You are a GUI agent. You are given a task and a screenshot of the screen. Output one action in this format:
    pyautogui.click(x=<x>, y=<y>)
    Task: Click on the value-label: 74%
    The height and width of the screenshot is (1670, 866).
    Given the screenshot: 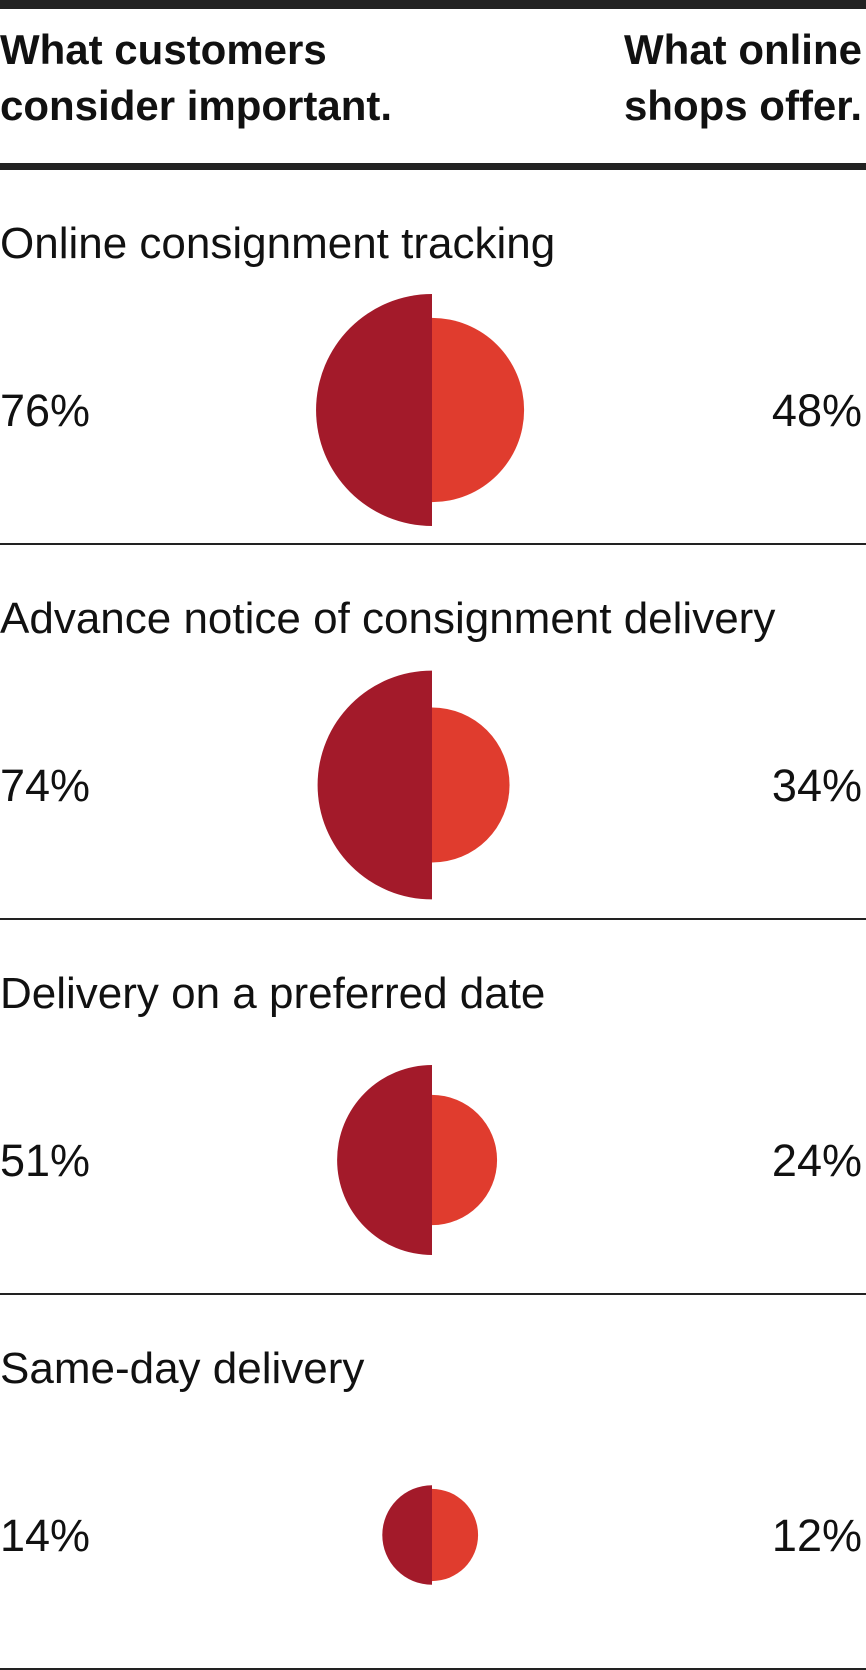 What is the action you would take?
    pyautogui.click(x=45, y=785)
    